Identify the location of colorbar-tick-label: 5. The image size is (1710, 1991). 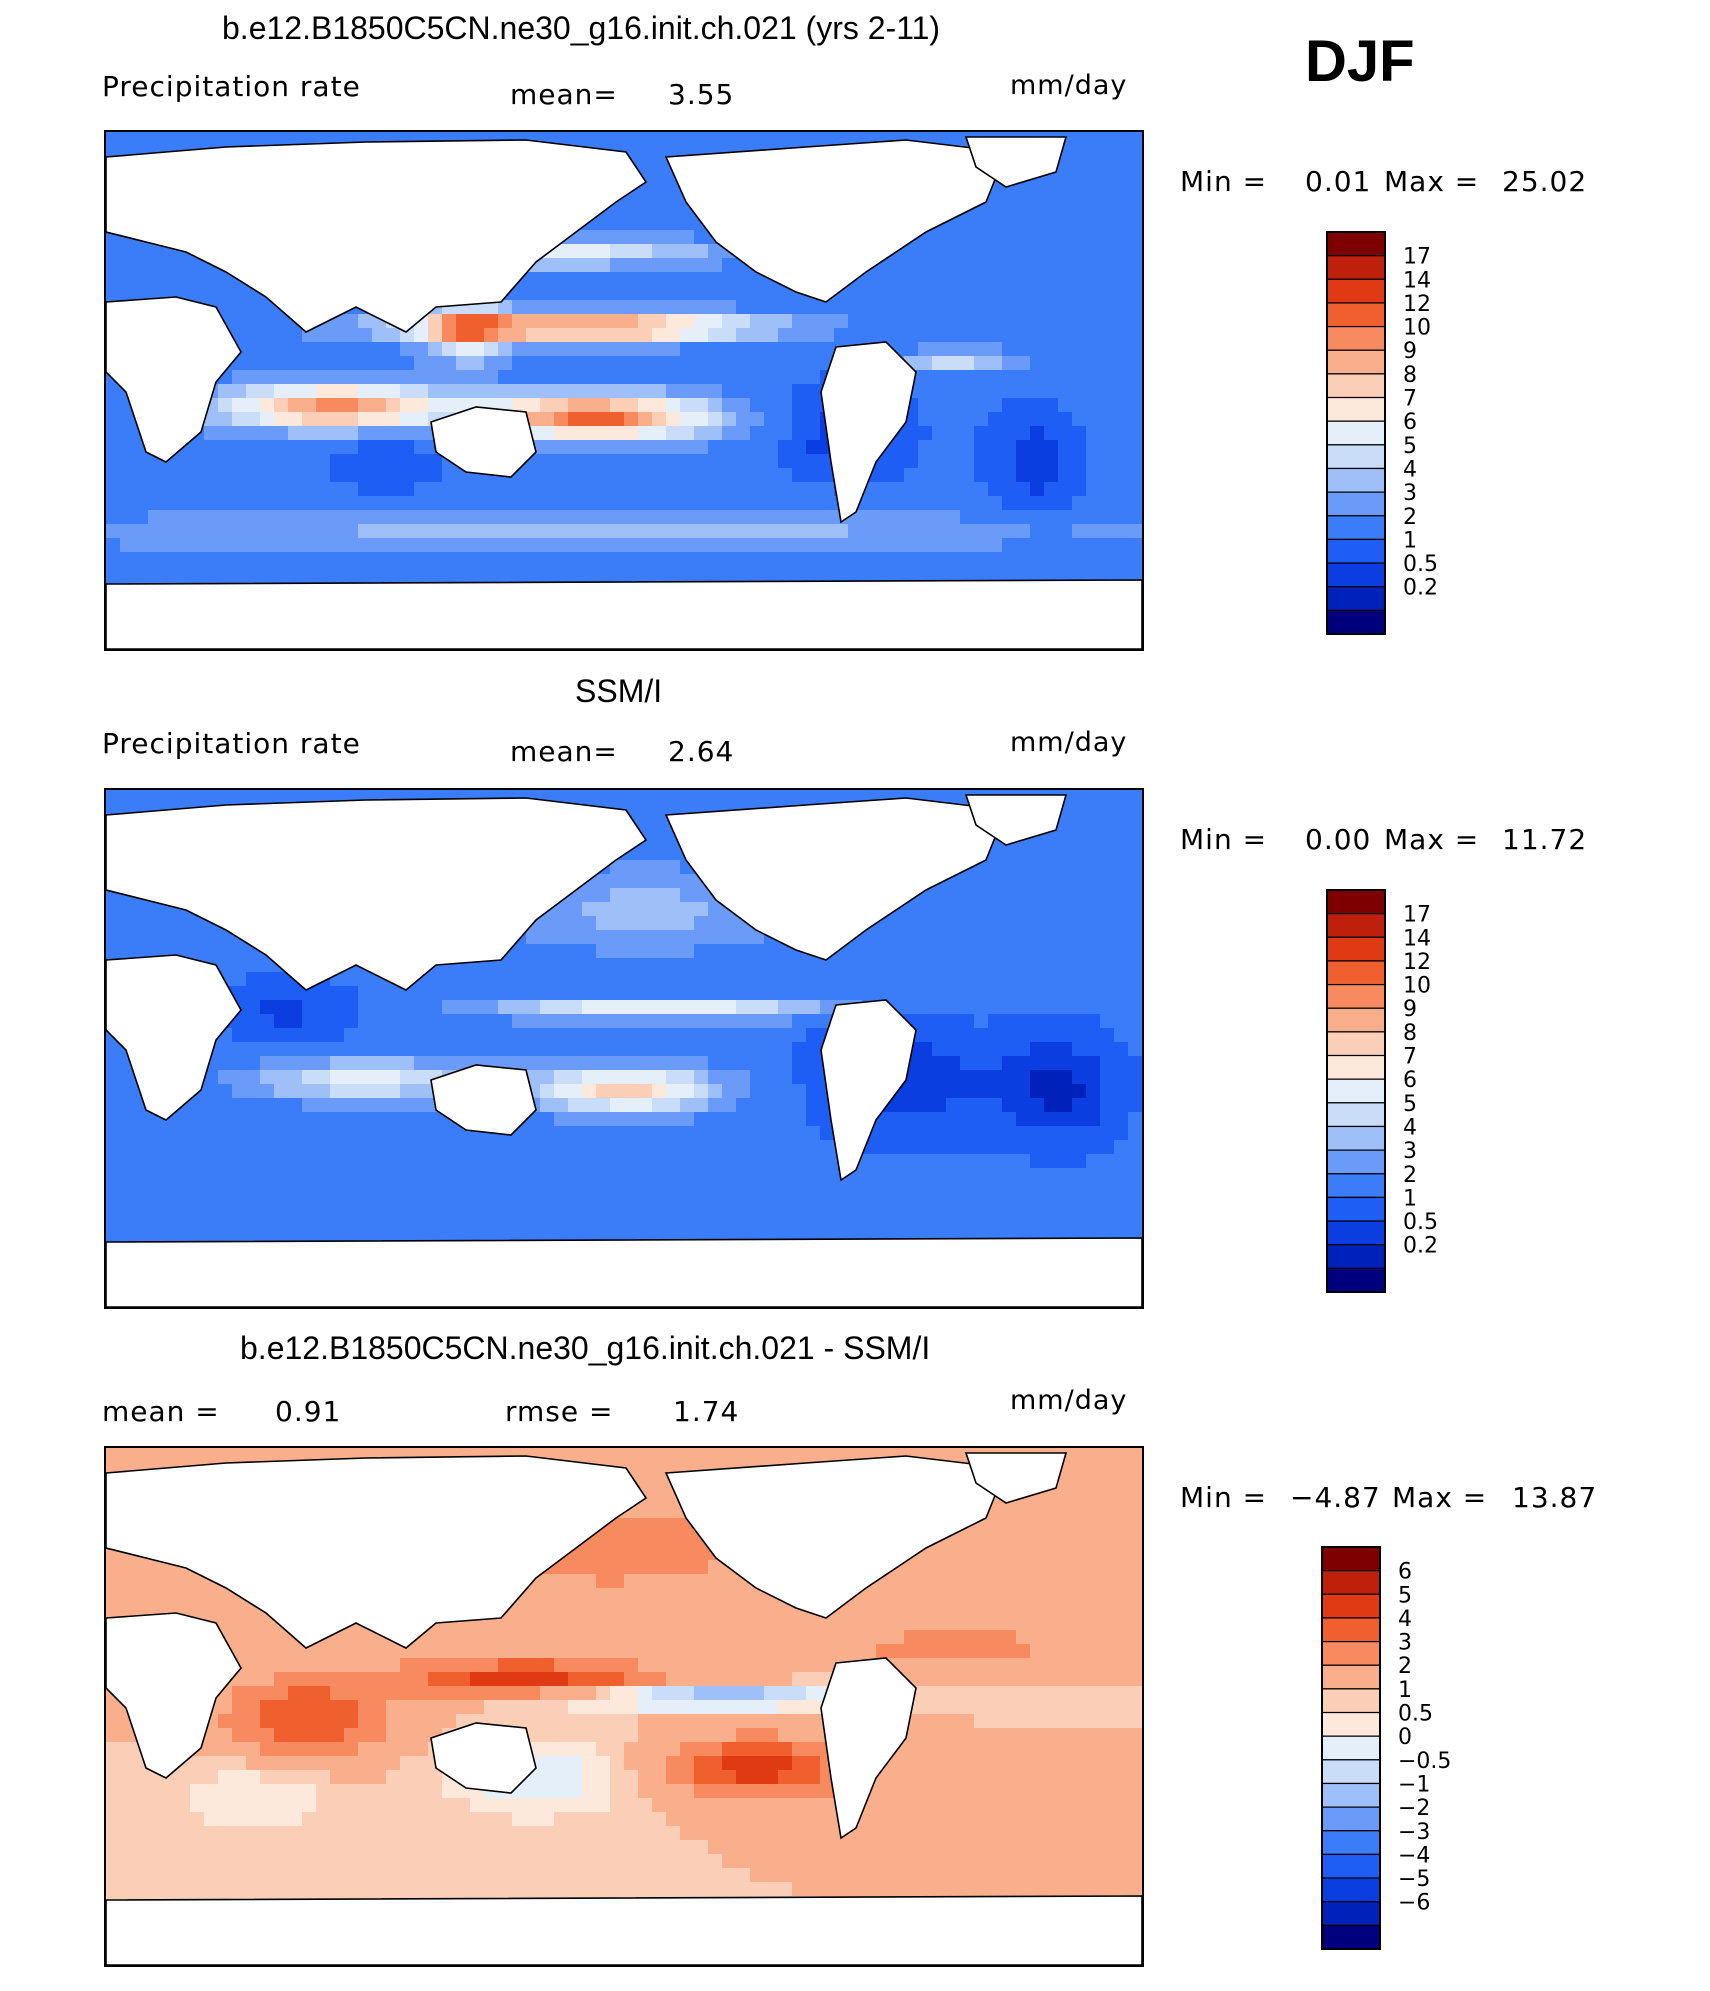
(1405, 1595).